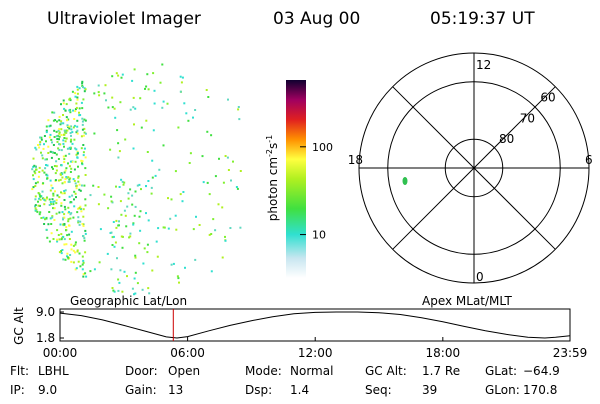 The width and height of the screenshot is (600, 404). I want to click on left-title: Geographic Lat/Lon, so click(128, 301).